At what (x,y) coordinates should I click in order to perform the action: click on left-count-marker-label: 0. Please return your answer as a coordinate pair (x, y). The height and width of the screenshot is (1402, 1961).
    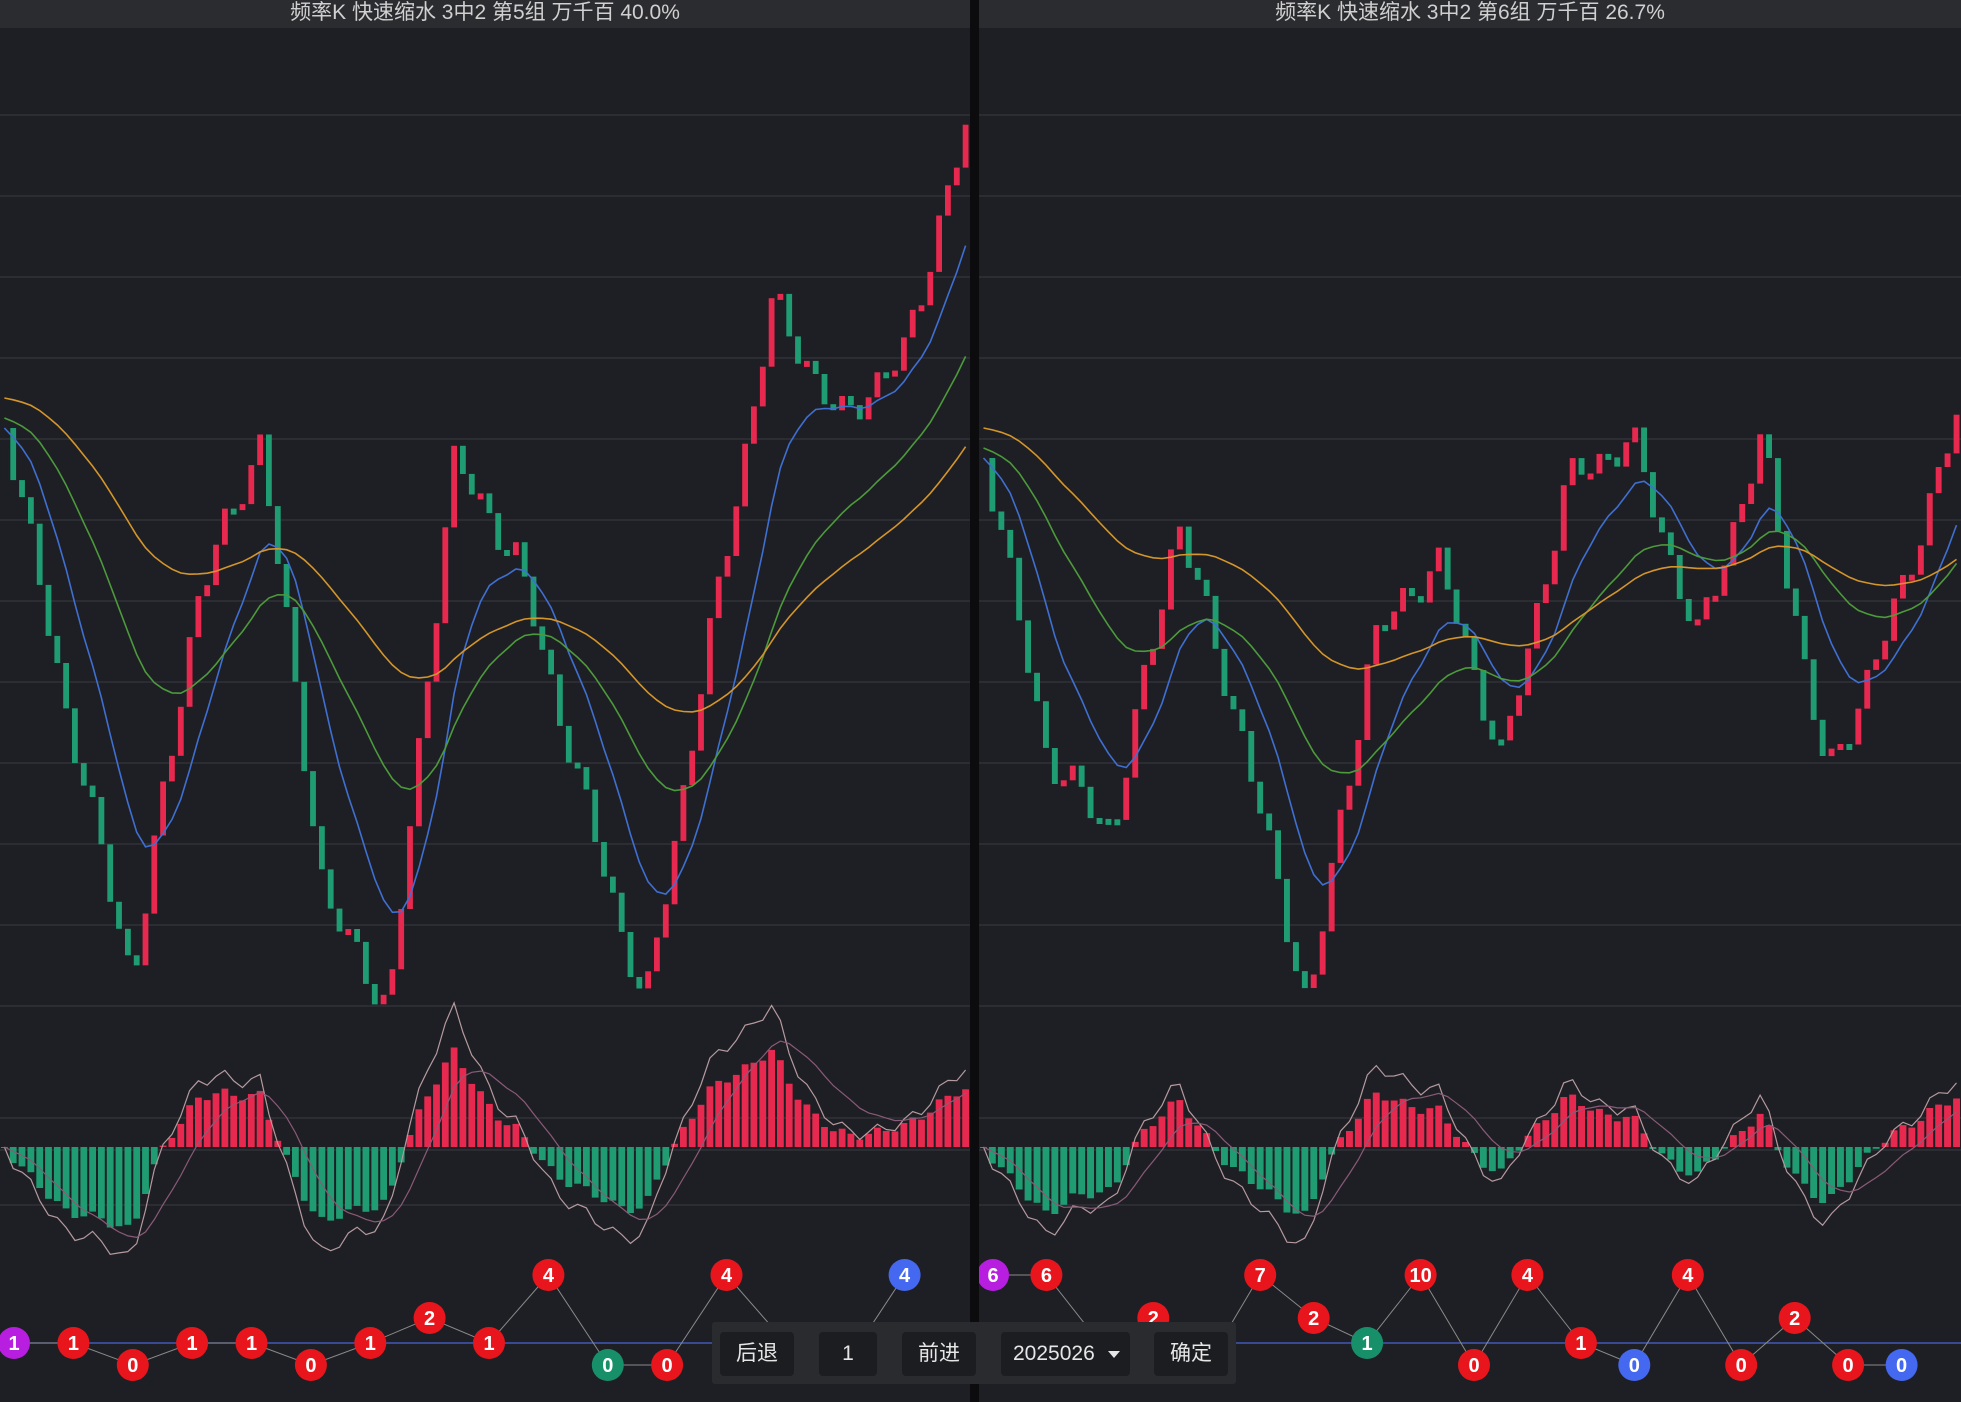
    Looking at the image, I should click on (310, 1366).